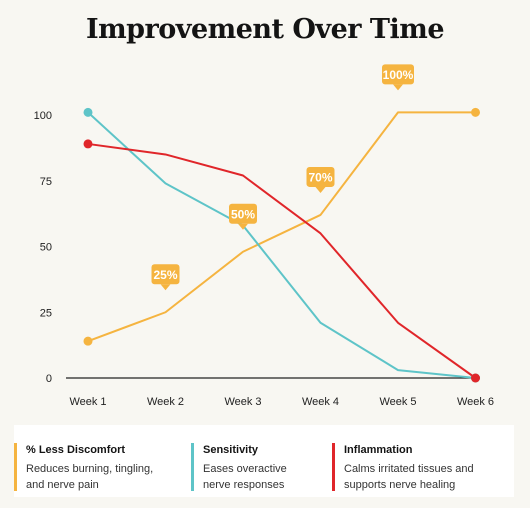  I want to click on x-tick-label: Week 3, so click(242, 402).